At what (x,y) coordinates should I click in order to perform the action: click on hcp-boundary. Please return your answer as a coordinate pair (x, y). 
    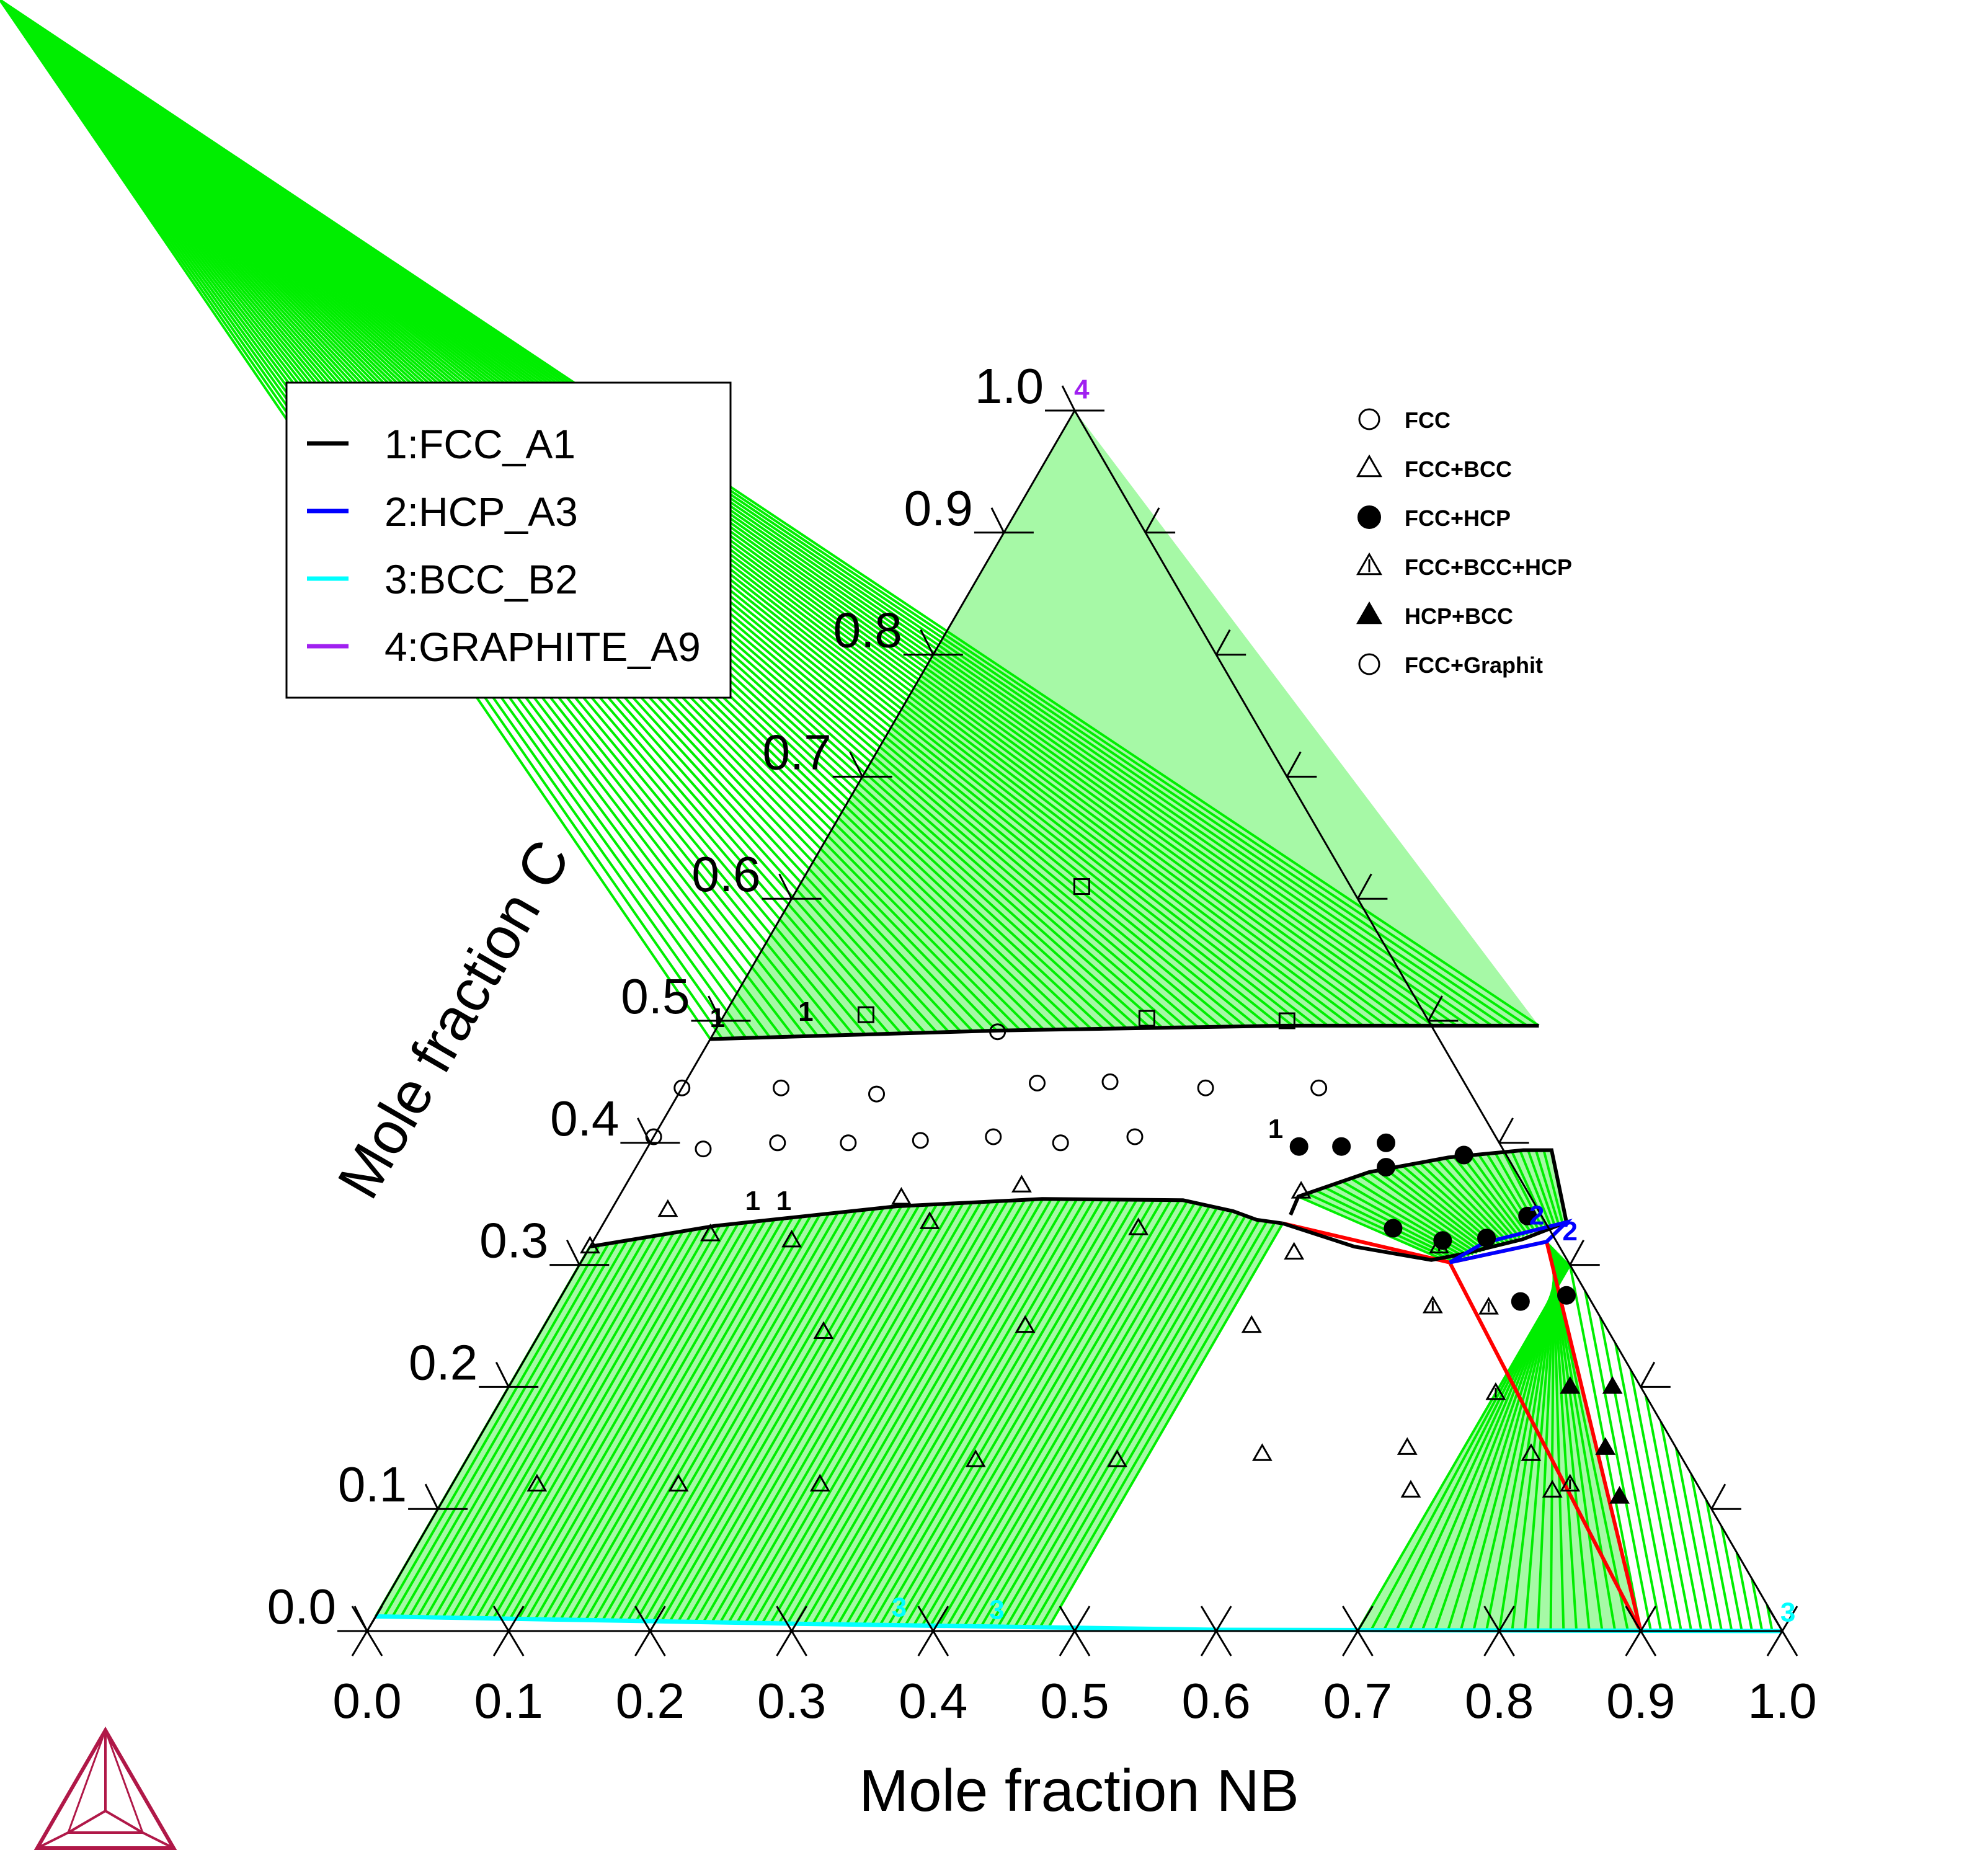
    Looking at the image, I should click on (1511, 1242).